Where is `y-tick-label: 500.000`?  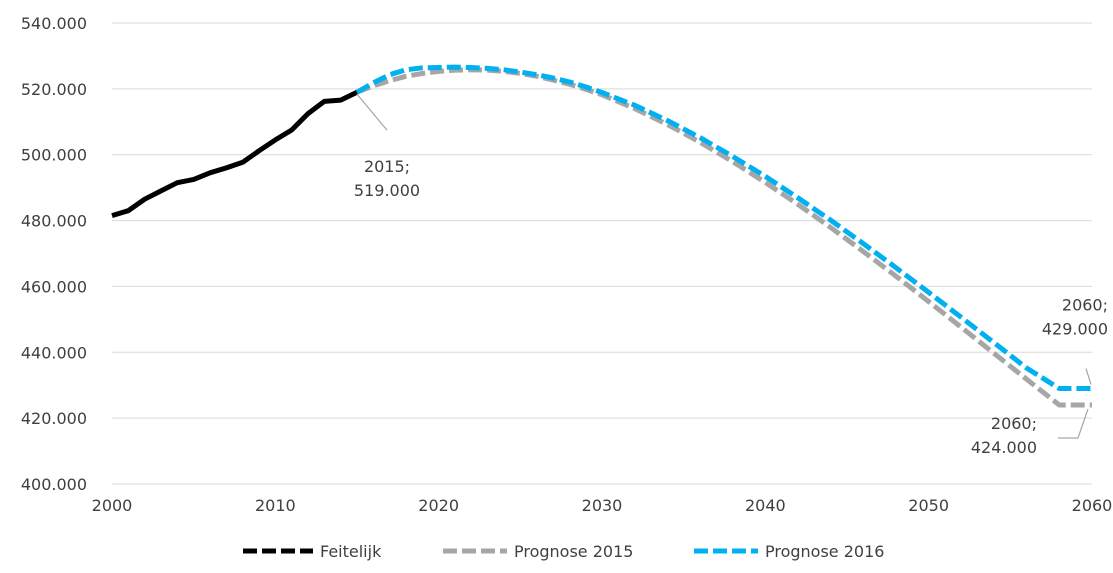
y-tick-label: 500.000 is located at coordinates (54, 155).